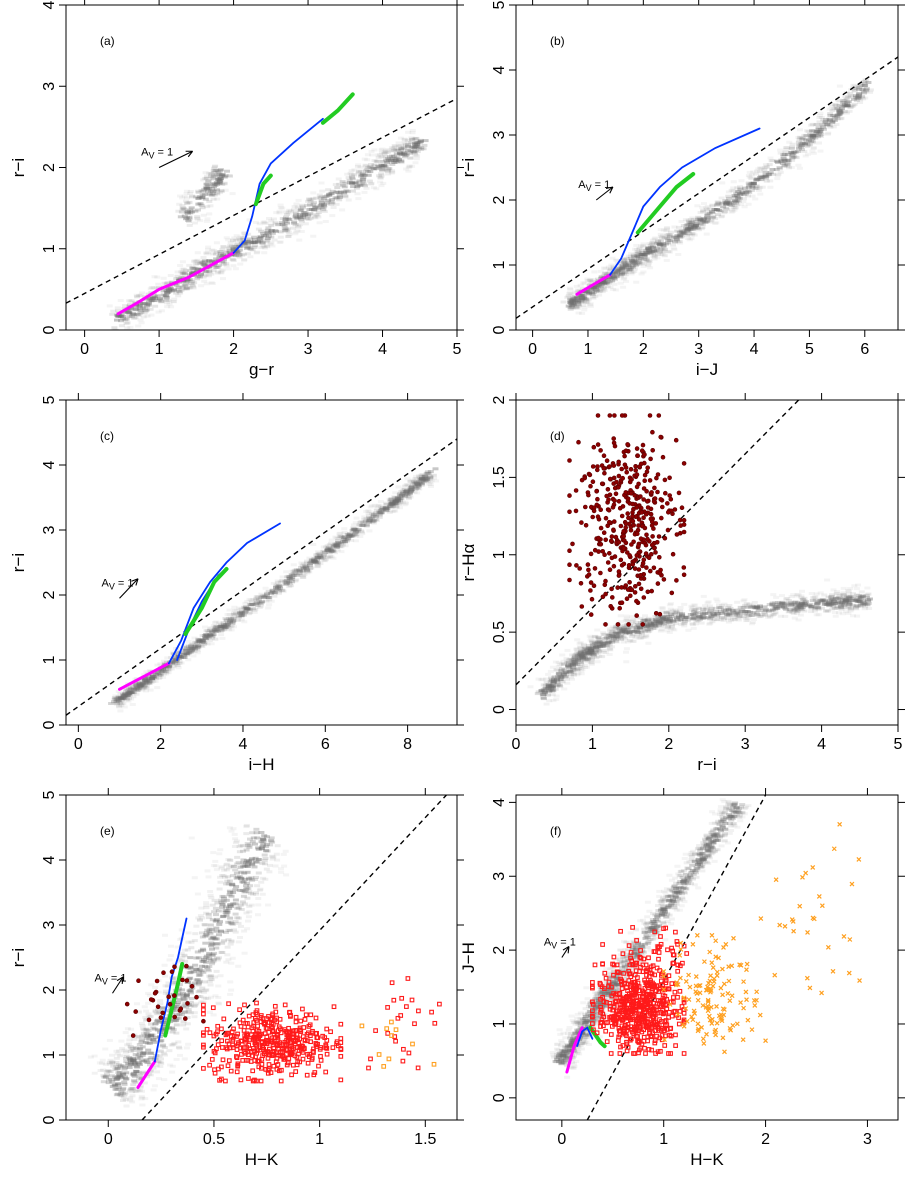  What do you see at coordinates (516, 744) in the screenshot?
I see `x-tick-label: 0` at bounding box center [516, 744].